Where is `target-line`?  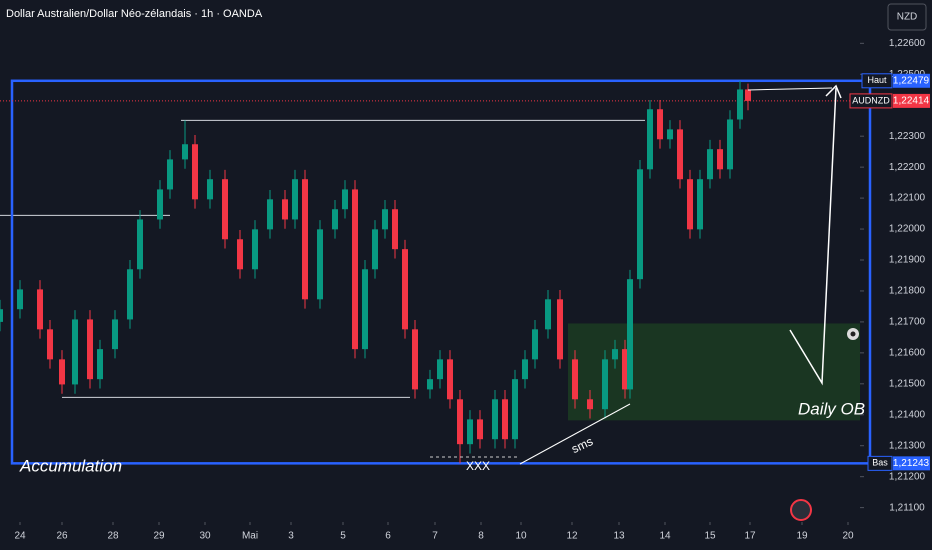 target-line is located at coordinates (790, 89).